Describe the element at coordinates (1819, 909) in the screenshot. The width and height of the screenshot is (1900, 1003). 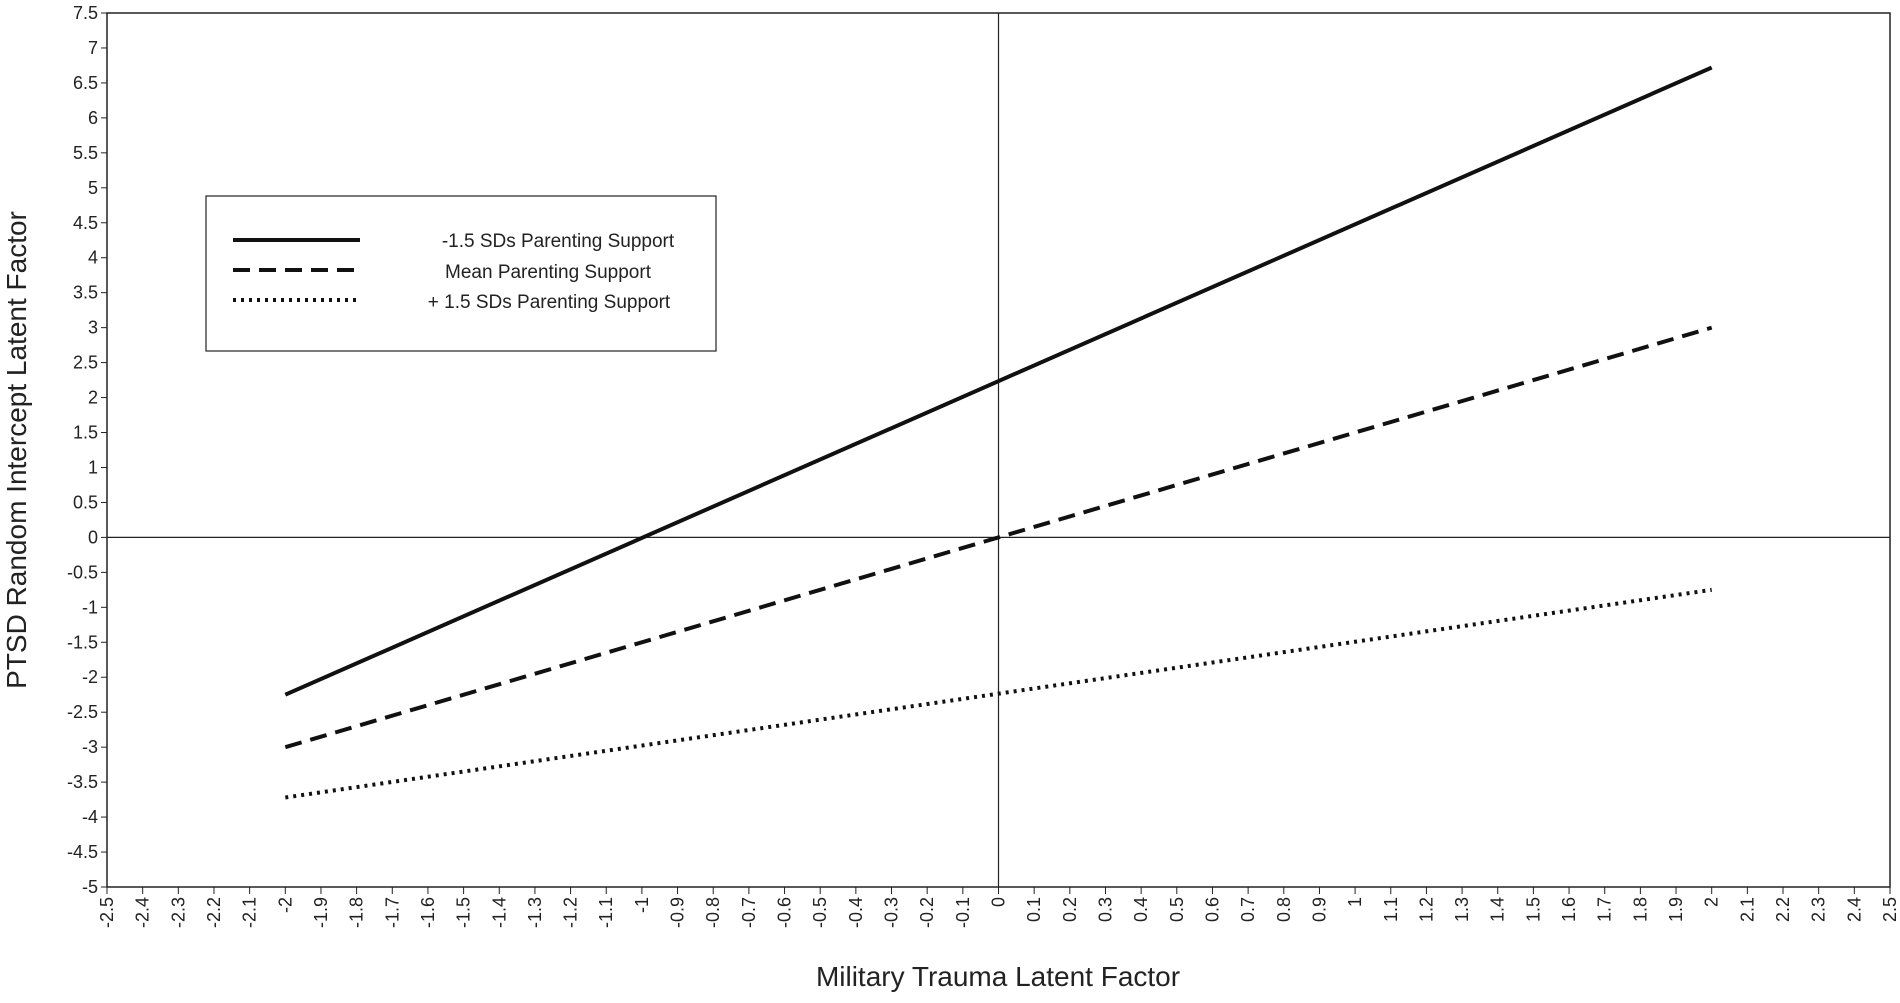
I see `x-tick-label: 2.3` at that location.